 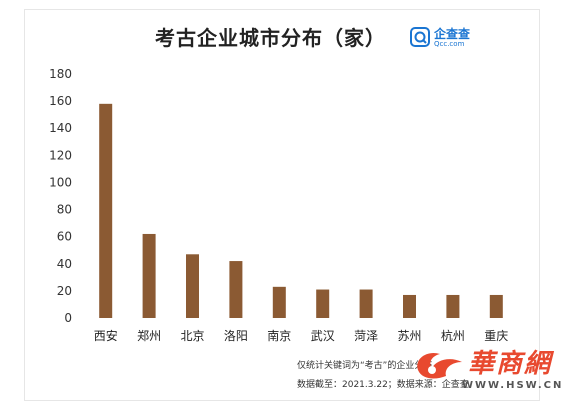 I want to click on x-tick-label: 苏州, so click(x=409, y=336).